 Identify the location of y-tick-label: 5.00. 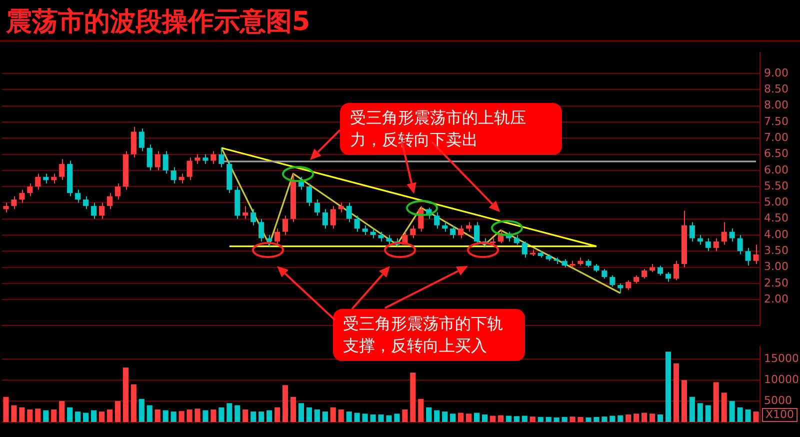
(776, 202).